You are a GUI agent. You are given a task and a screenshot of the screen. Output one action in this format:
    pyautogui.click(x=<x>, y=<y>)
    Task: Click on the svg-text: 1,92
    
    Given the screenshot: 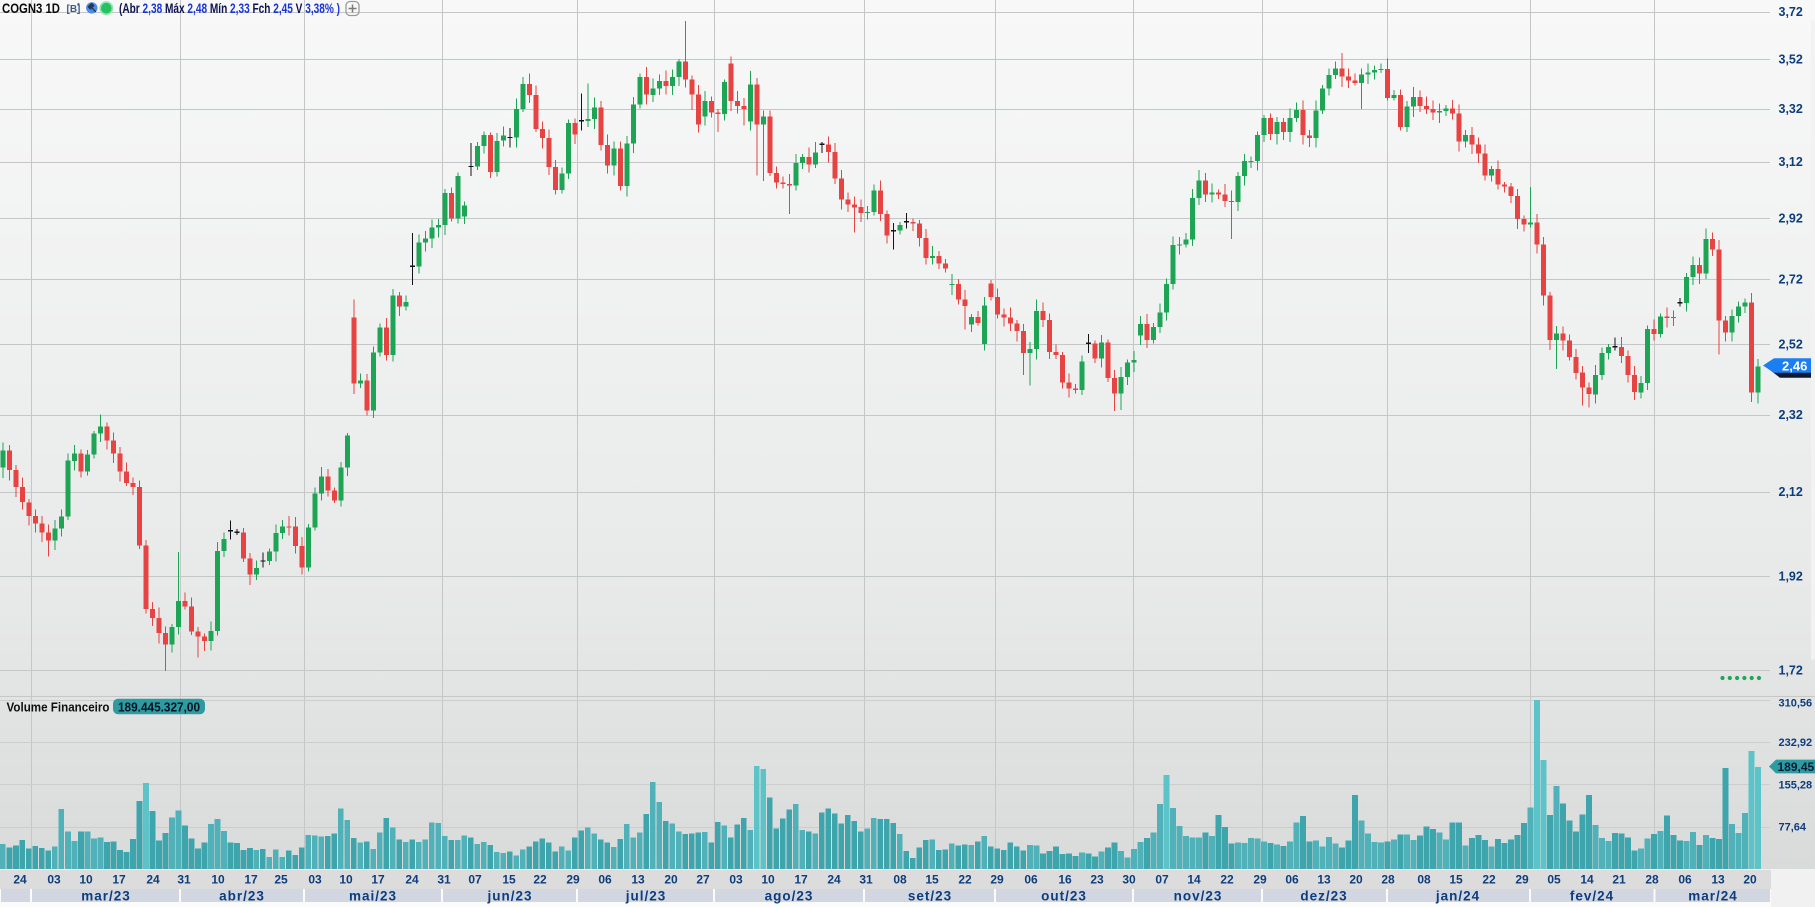 What is the action you would take?
    pyautogui.click(x=1791, y=577)
    